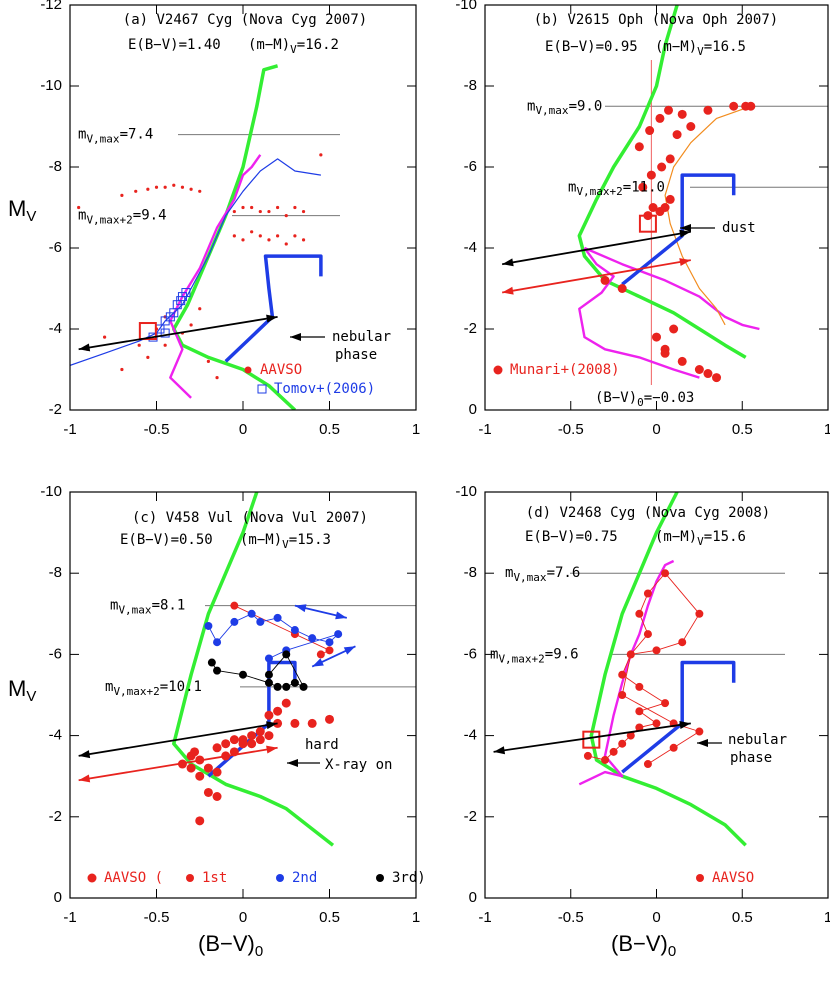 The image size is (830, 985). What do you see at coordinates (725, 47) in the screenshot?
I see `distance-modulus-rest: =16.5` at bounding box center [725, 47].